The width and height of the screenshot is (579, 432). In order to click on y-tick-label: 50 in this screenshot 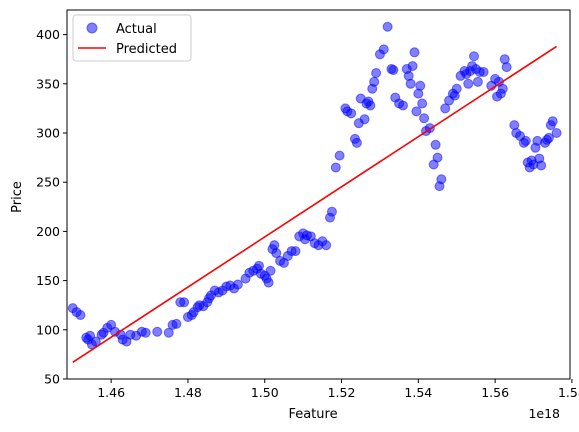, I will do `click(52, 379)`.